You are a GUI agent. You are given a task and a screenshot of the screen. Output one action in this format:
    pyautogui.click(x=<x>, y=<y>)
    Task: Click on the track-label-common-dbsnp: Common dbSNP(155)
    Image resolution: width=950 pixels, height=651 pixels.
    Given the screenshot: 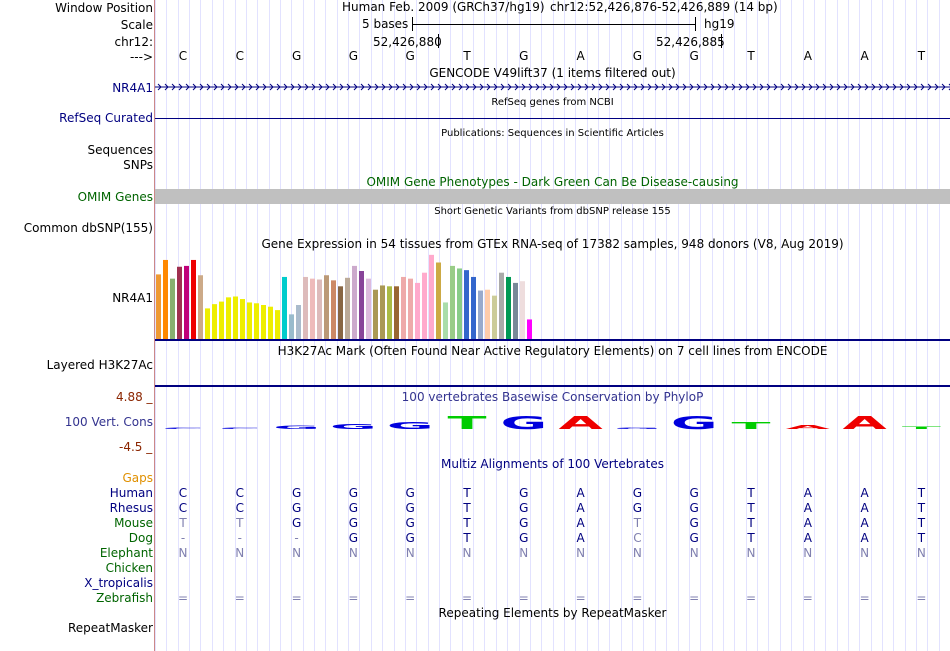 What is the action you would take?
    pyautogui.click(x=88, y=228)
    